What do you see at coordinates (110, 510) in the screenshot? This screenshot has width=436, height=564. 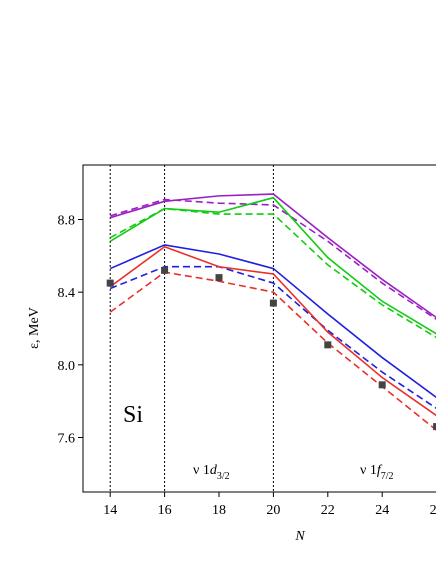 I see `x-tick-label: 14` at bounding box center [110, 510].